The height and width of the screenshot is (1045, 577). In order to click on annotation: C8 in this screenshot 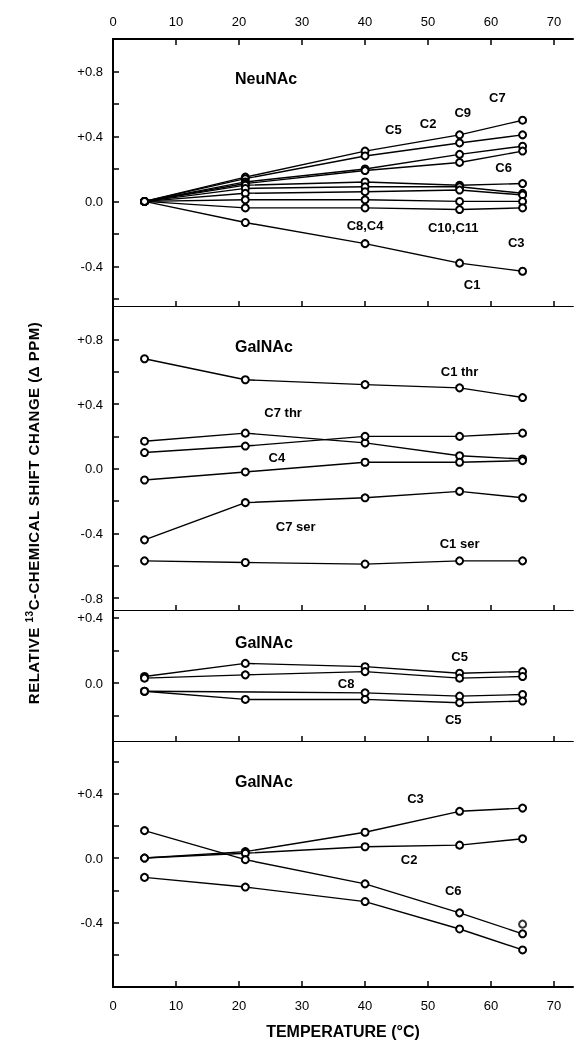, I will do `click(346, 683)`.